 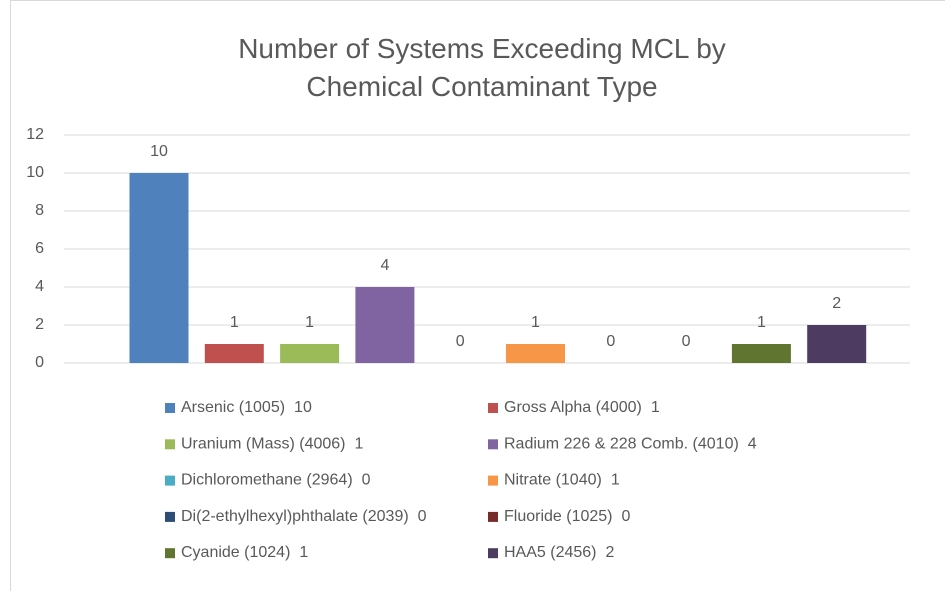 What do you see at coordinates (752, 444) in the screenshot?
I see `legend-value: 4` at bounding box center [752, 444].